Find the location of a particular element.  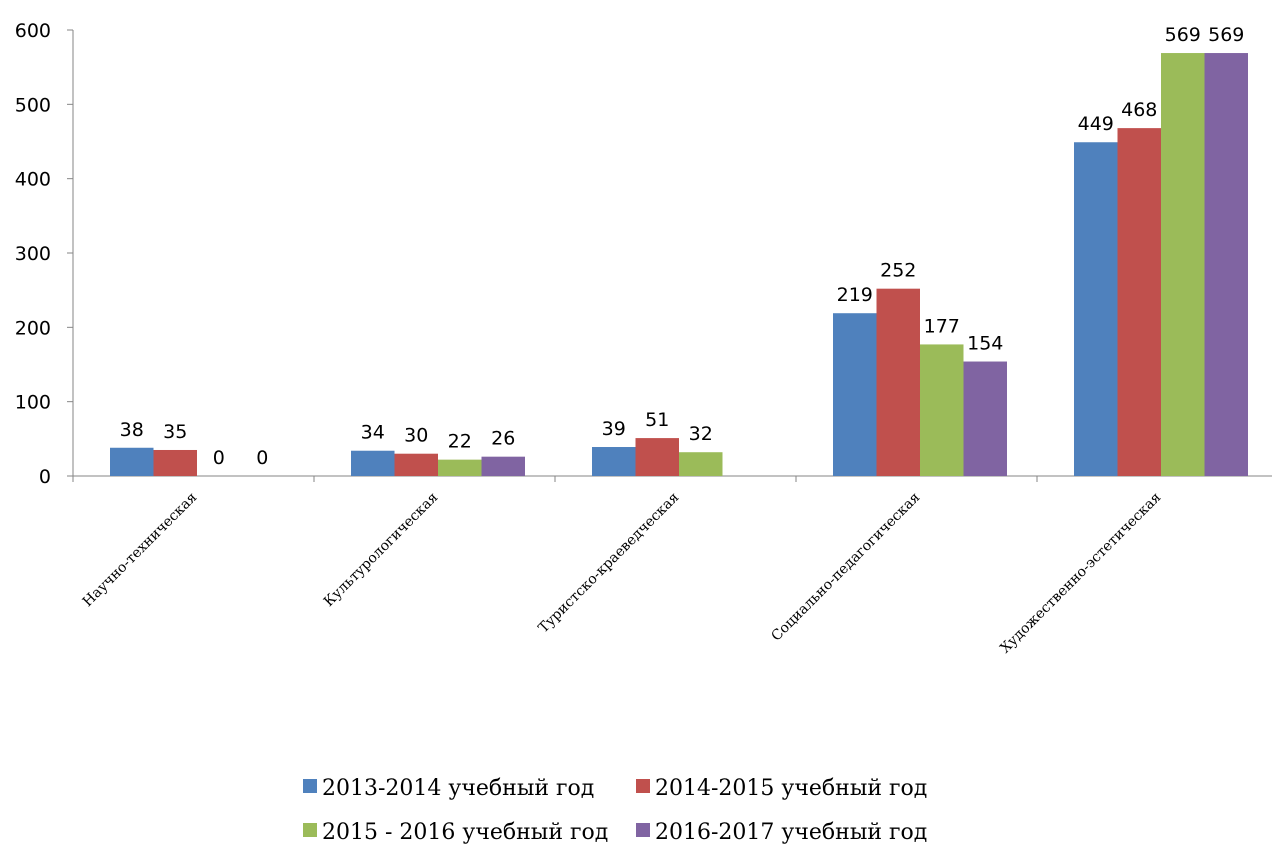

y-tick-label: 100 is located at coordinates (33, 403).